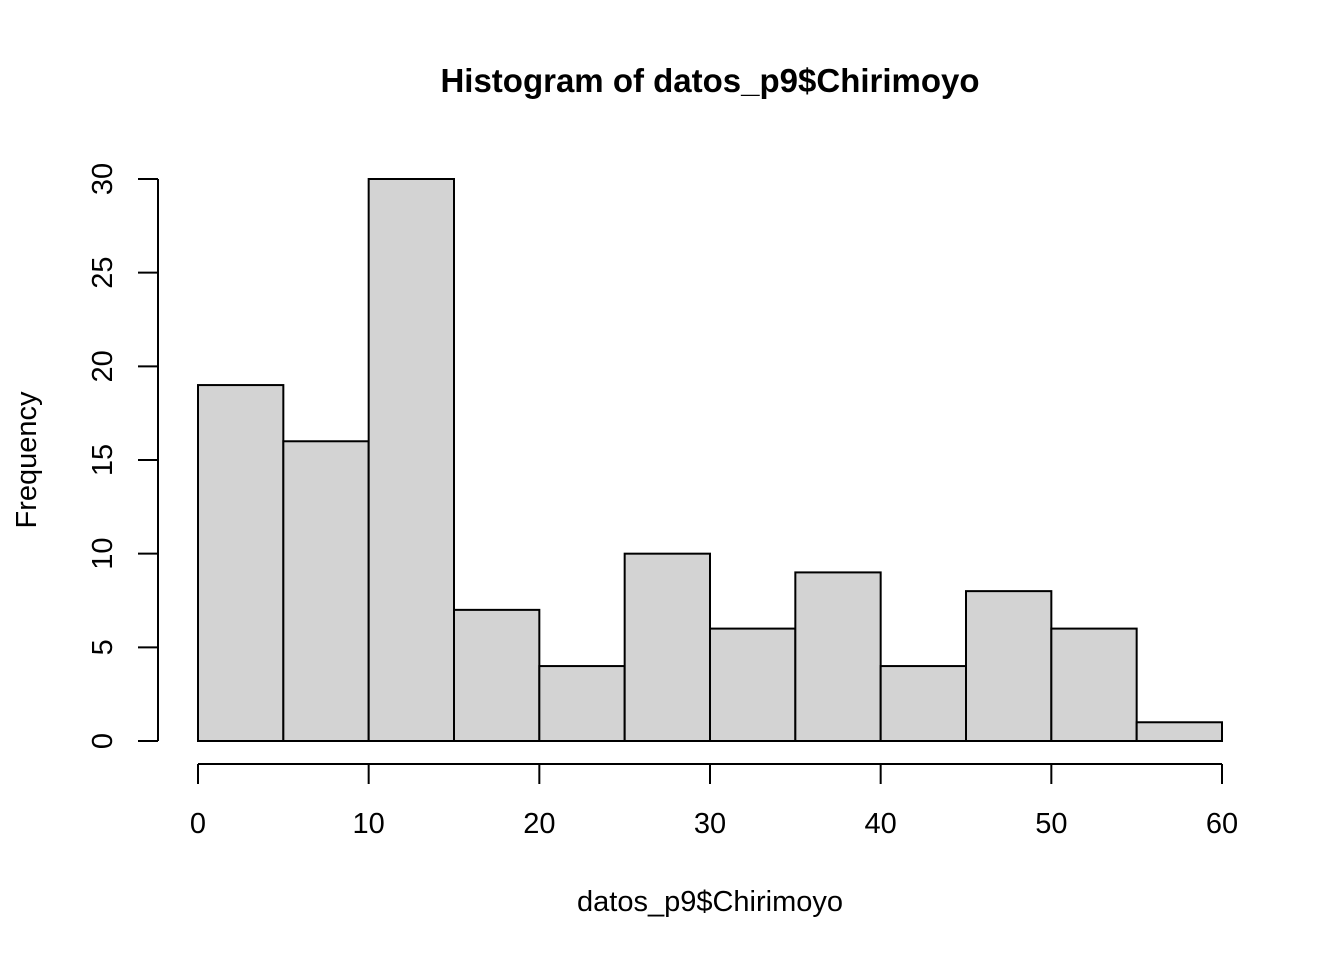  I want to click on x-tick-label: 30, so click(710, 824).